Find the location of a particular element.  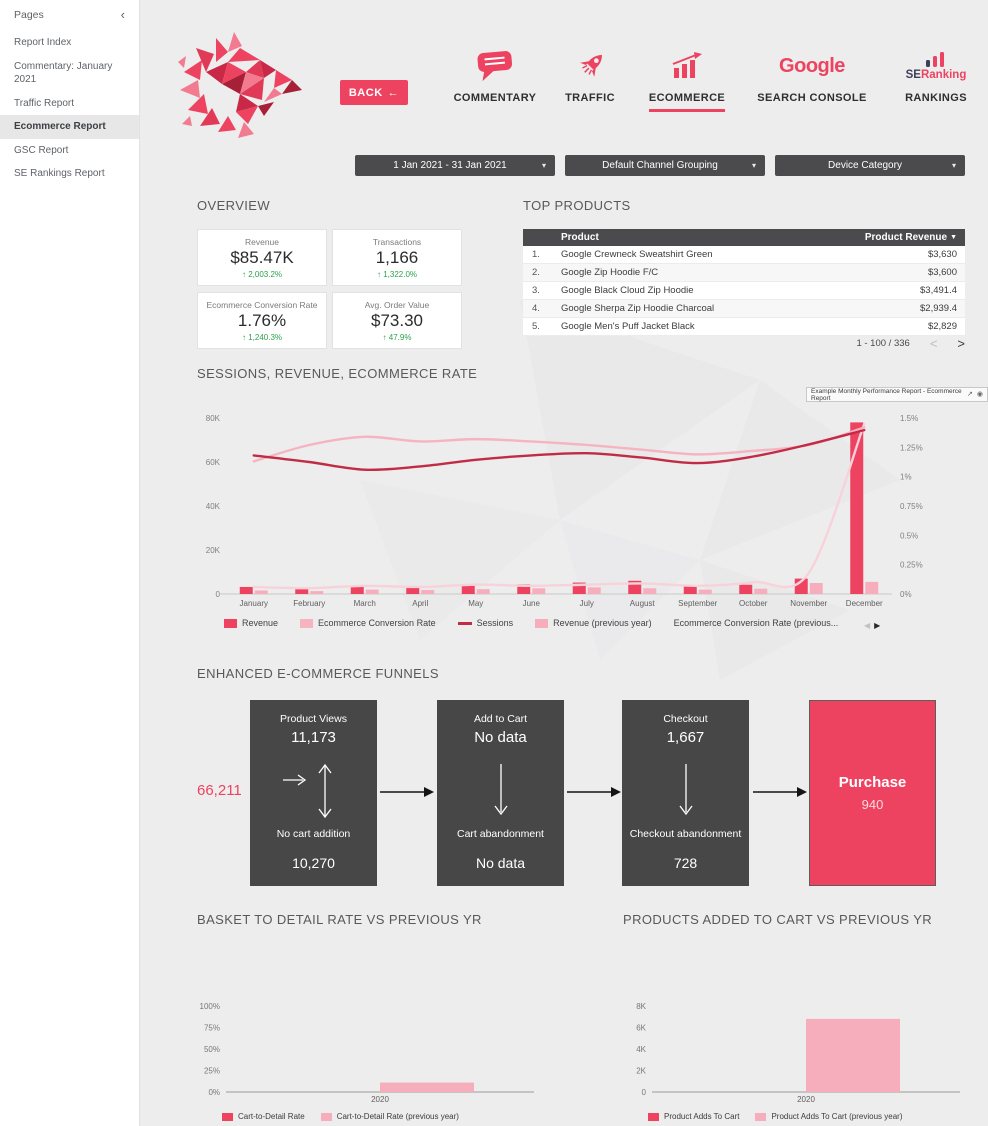

channel-grouping-filter: Default Channel Grouping ▾ is located at coordinates (665, 165).